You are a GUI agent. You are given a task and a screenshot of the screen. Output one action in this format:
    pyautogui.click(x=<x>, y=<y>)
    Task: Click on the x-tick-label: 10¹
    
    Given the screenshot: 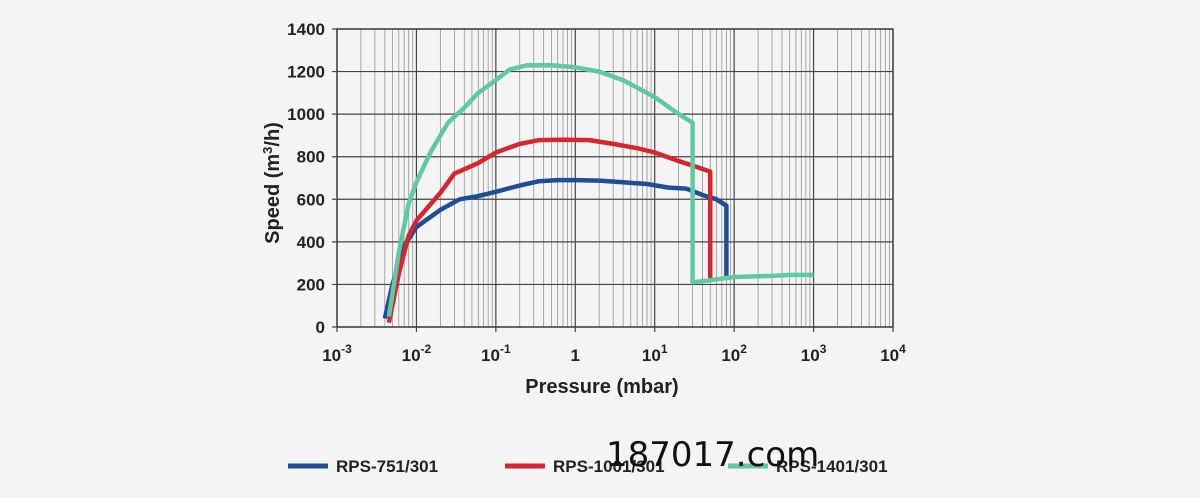 What is the action you would take?
    pyautogui.click(x=655, y=353)
    